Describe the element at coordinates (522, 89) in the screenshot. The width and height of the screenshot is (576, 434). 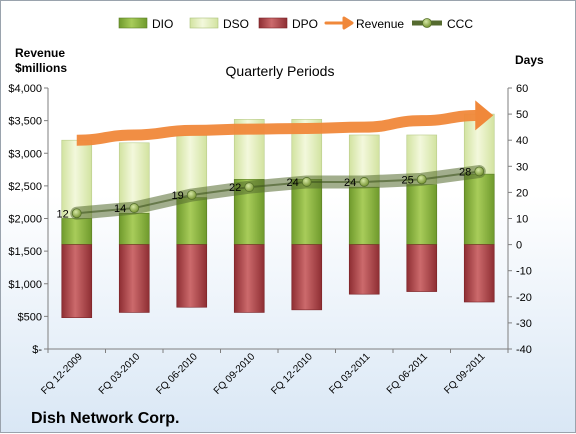
I see `right-axis-tick-label: 60` at that location.